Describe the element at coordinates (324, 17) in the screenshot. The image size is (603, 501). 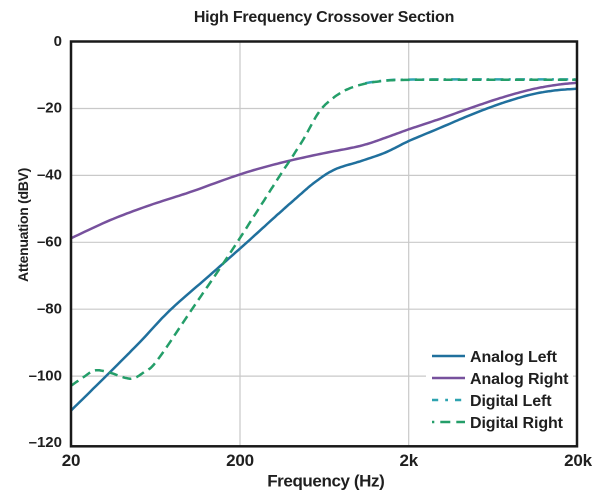
I see `svg-text:High Frequency Crossover Secti: High Frequency Crossover Section` at that location.